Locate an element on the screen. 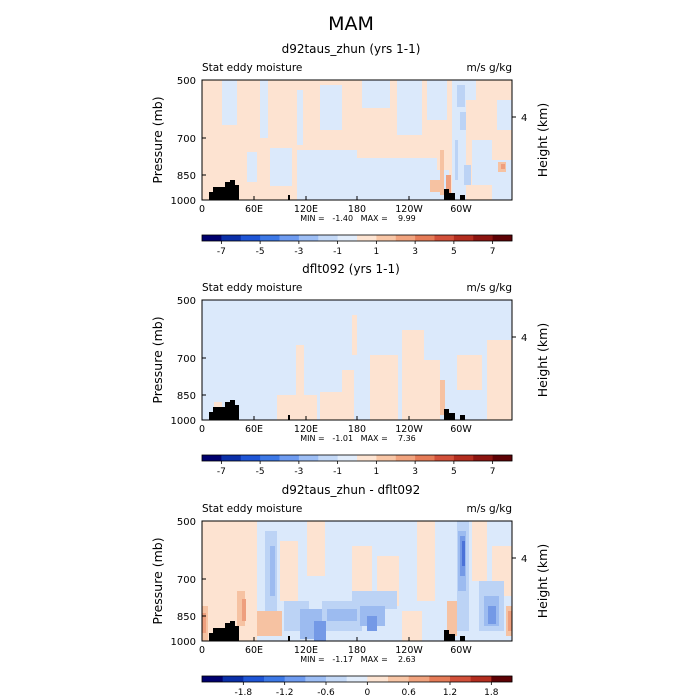  colorbar-label: -1.8 is located at coordinates (244, 693).